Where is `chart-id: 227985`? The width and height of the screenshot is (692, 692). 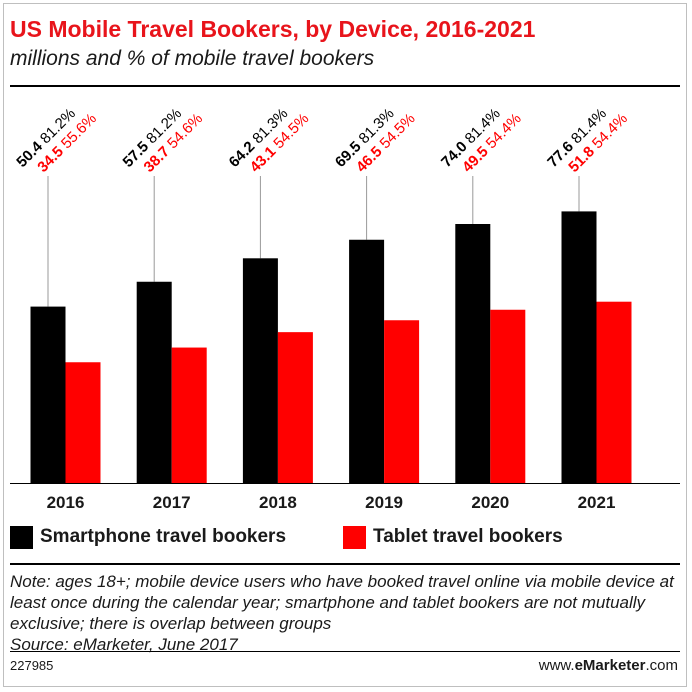
chart-id: 227985 is located at coordinates (32, 665).